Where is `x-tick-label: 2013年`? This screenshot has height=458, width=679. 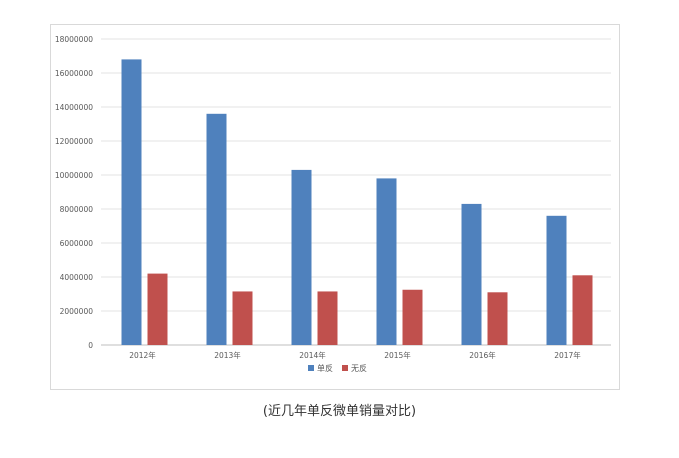
x-tick-label: 2013年 is located at coordinates (227, 355).